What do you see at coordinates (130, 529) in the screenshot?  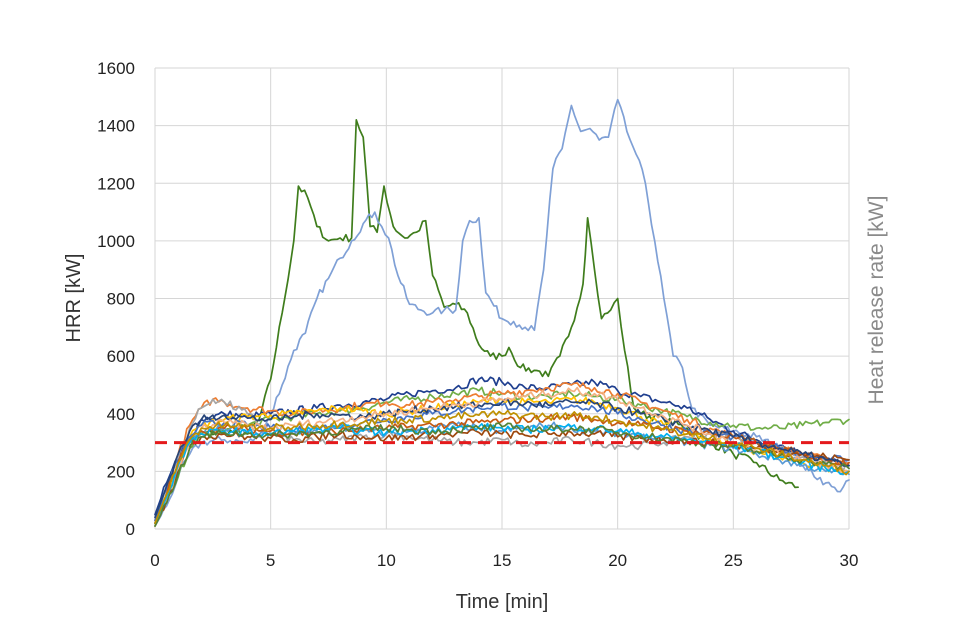 I see `y-tick-label: 0` at bounding box center [130, 529].